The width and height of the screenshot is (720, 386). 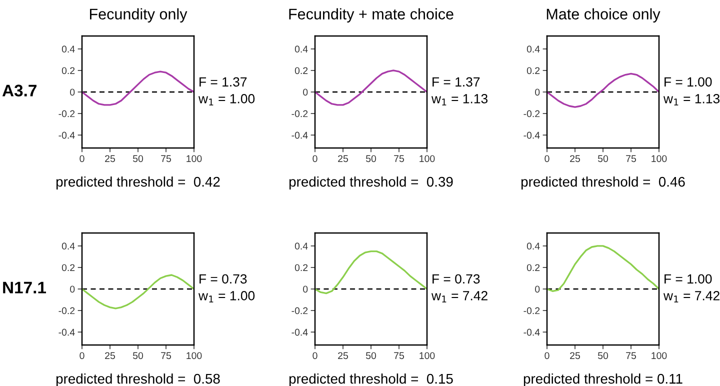 What do you see at coordinates (138, 380) in the screenshot?
I see `x-axis-title: predicted threshold = 0.58` at bounding box center [138, 380].